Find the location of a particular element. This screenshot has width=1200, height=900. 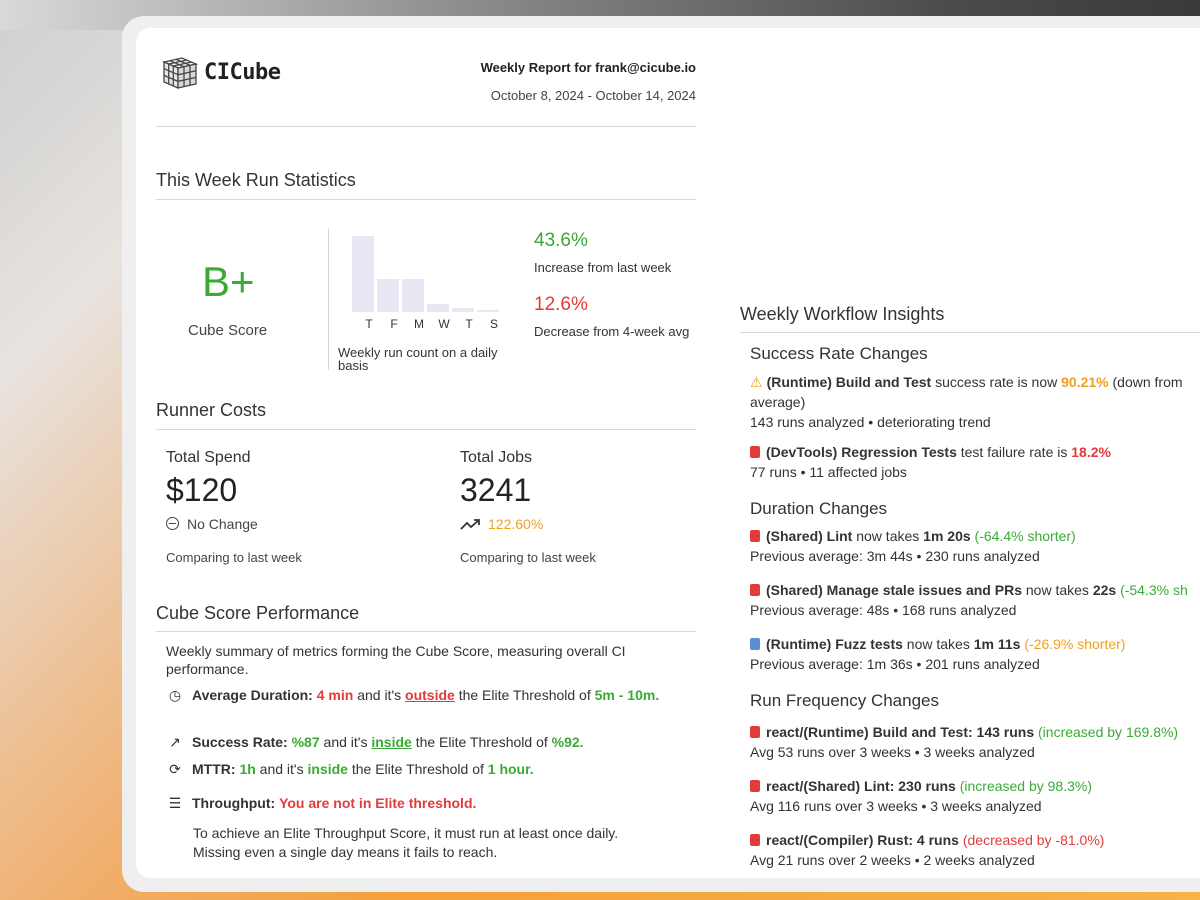

cube-score-grade: B+ is located at coordinates (228, 281).